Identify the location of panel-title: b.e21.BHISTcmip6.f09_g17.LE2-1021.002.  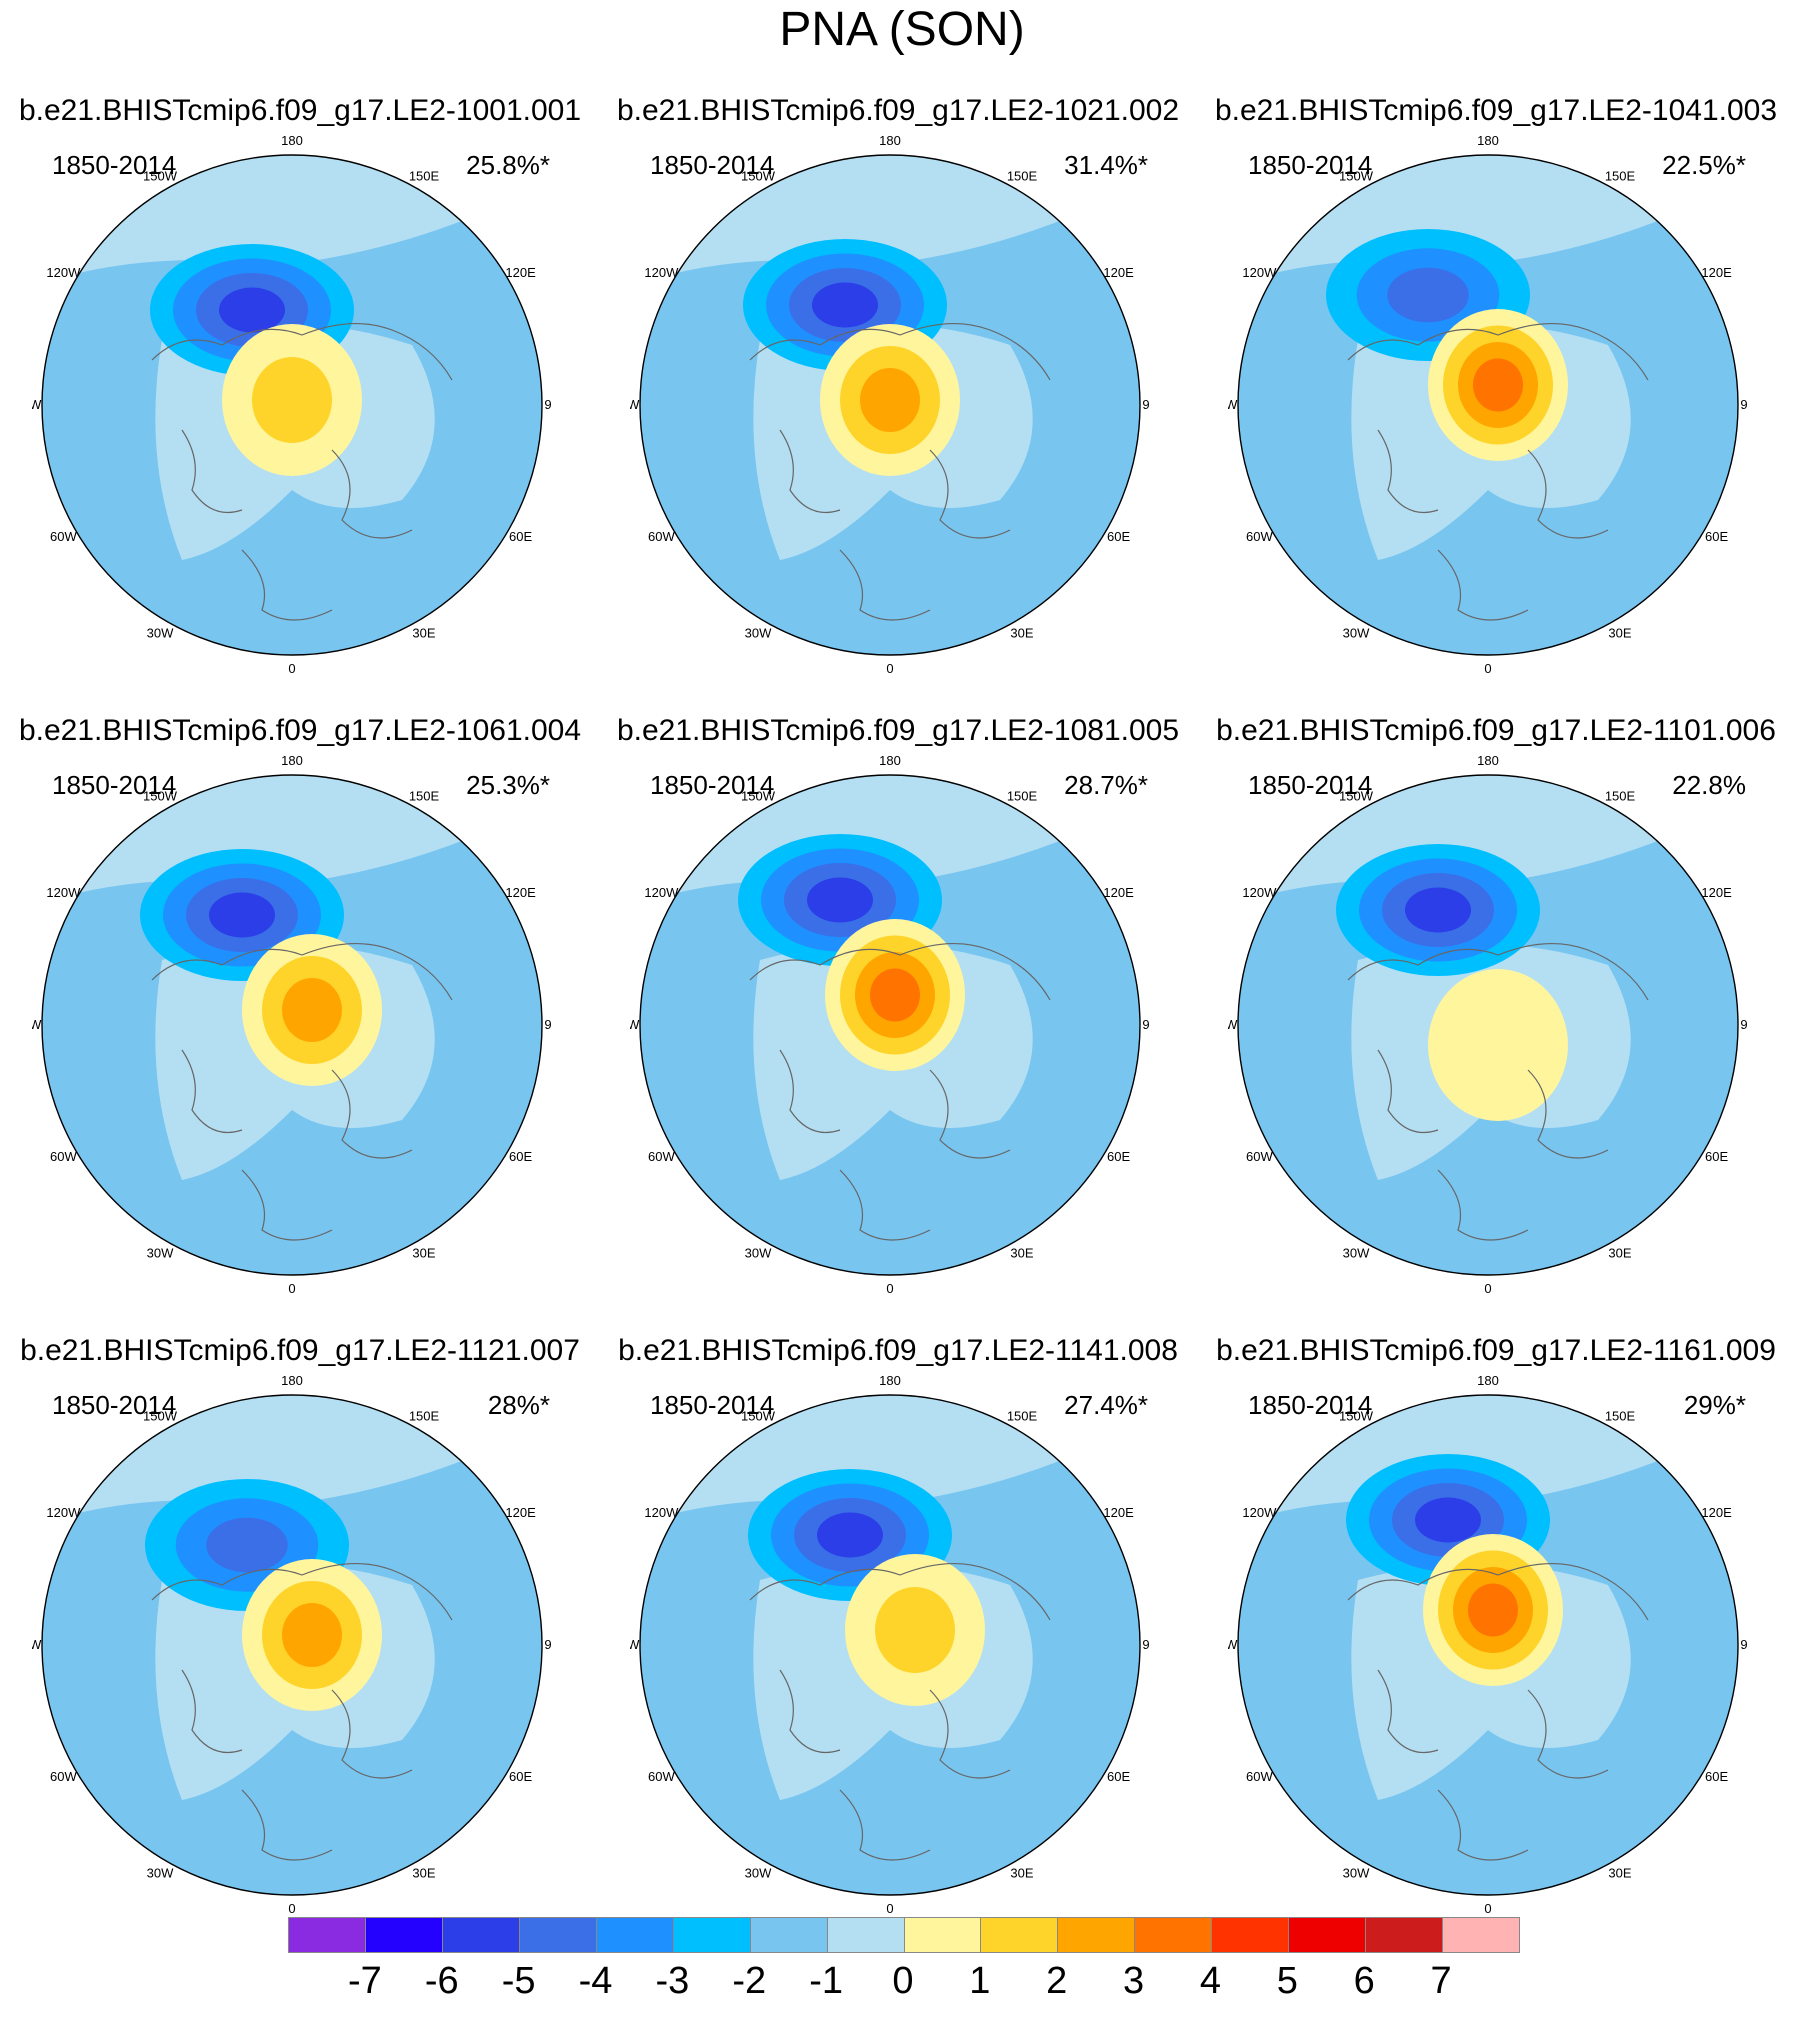
(898, 110).